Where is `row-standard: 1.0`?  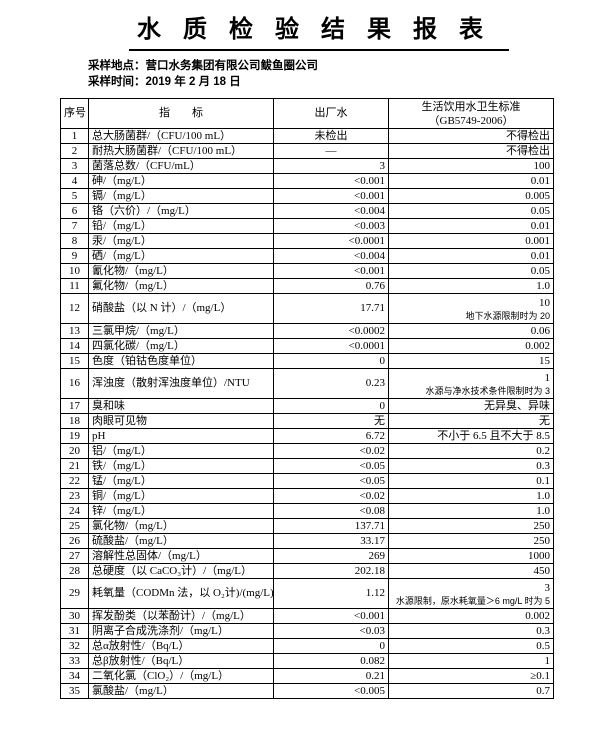
row-standard: 1.0 is located at coordinates (471, 496).